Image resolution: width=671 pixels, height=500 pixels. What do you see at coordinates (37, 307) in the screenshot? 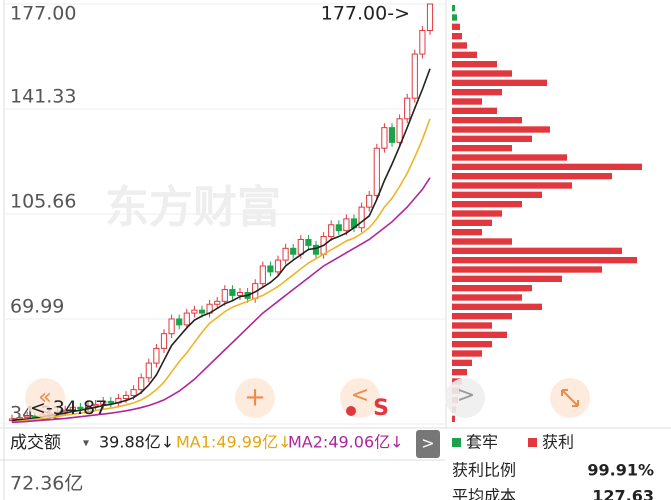
I see `y-tick-label: 69.99` at bounding box center [37, 307].